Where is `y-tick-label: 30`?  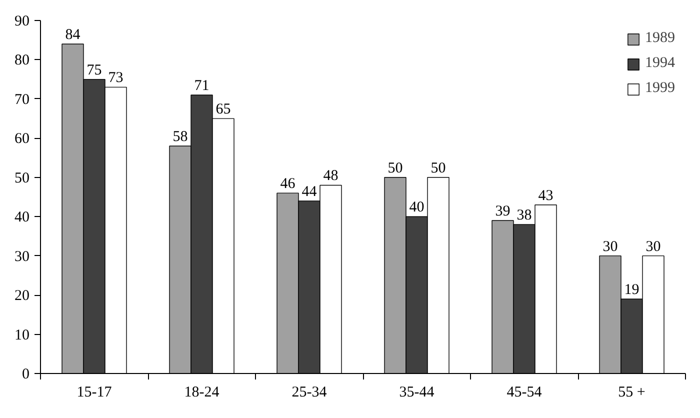 y-tick-label: 30 is located at coordinates (22, 256).